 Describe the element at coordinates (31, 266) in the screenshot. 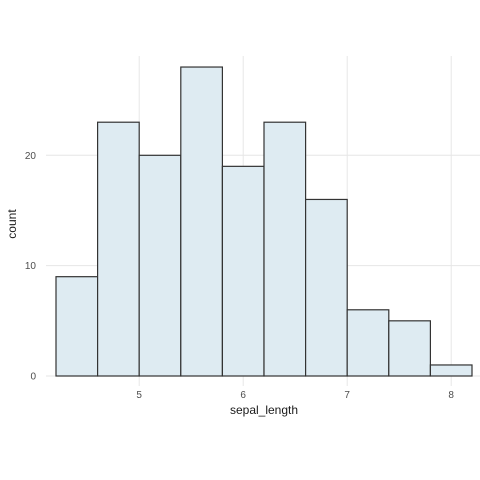

I see `y-tick-label: 10` at that location.